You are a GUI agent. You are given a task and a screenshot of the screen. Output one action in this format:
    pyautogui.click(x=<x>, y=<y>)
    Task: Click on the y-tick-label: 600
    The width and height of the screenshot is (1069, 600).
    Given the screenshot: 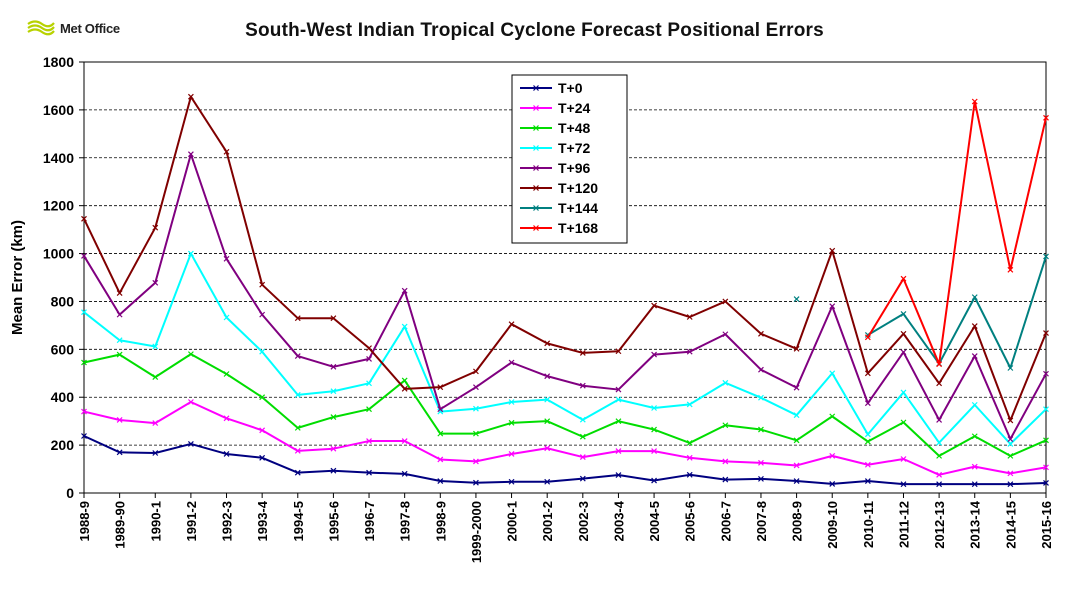 What is the action you would take?
    pyautogui.click(x=63, y=349)
    